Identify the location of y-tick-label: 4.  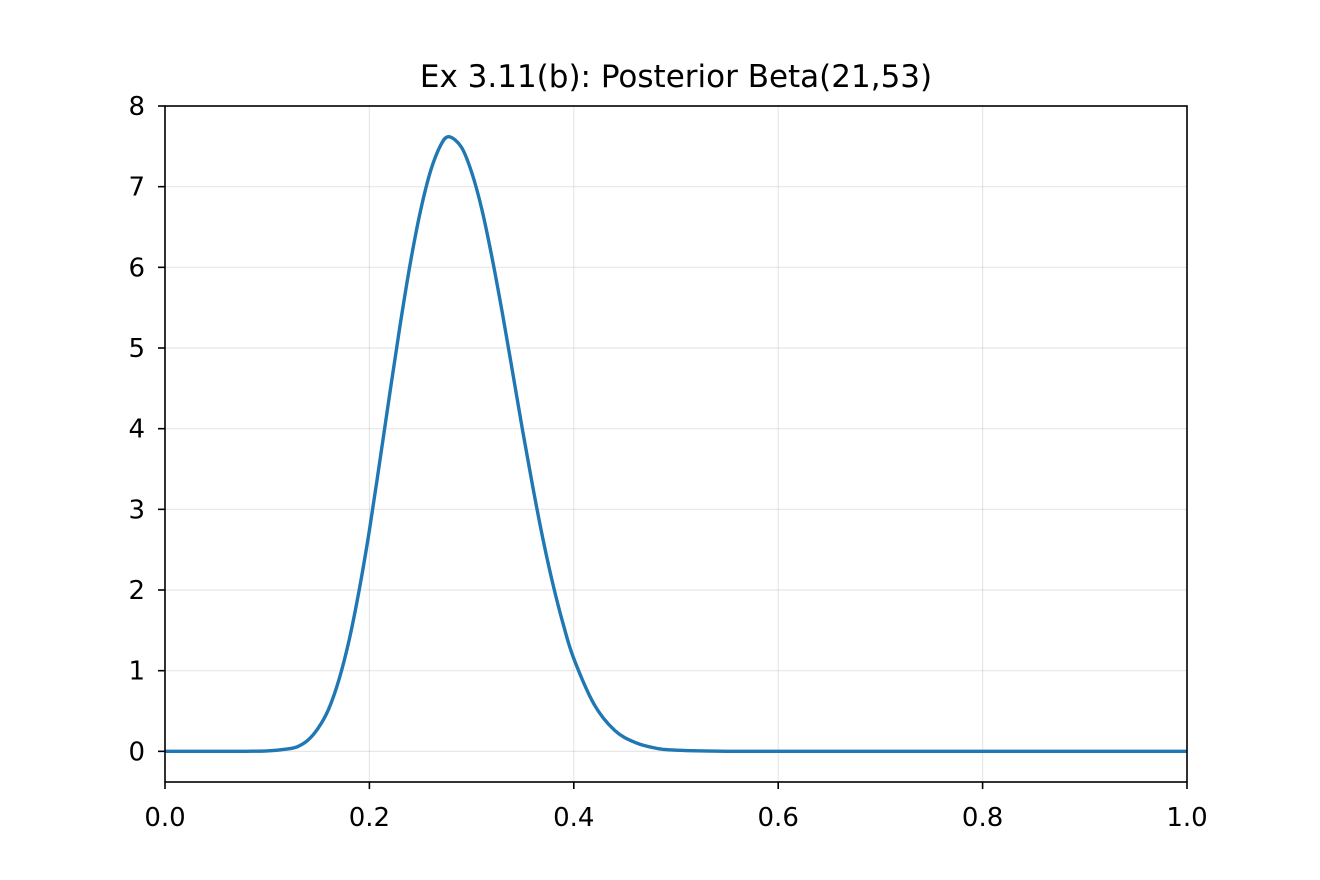
(136, 430).